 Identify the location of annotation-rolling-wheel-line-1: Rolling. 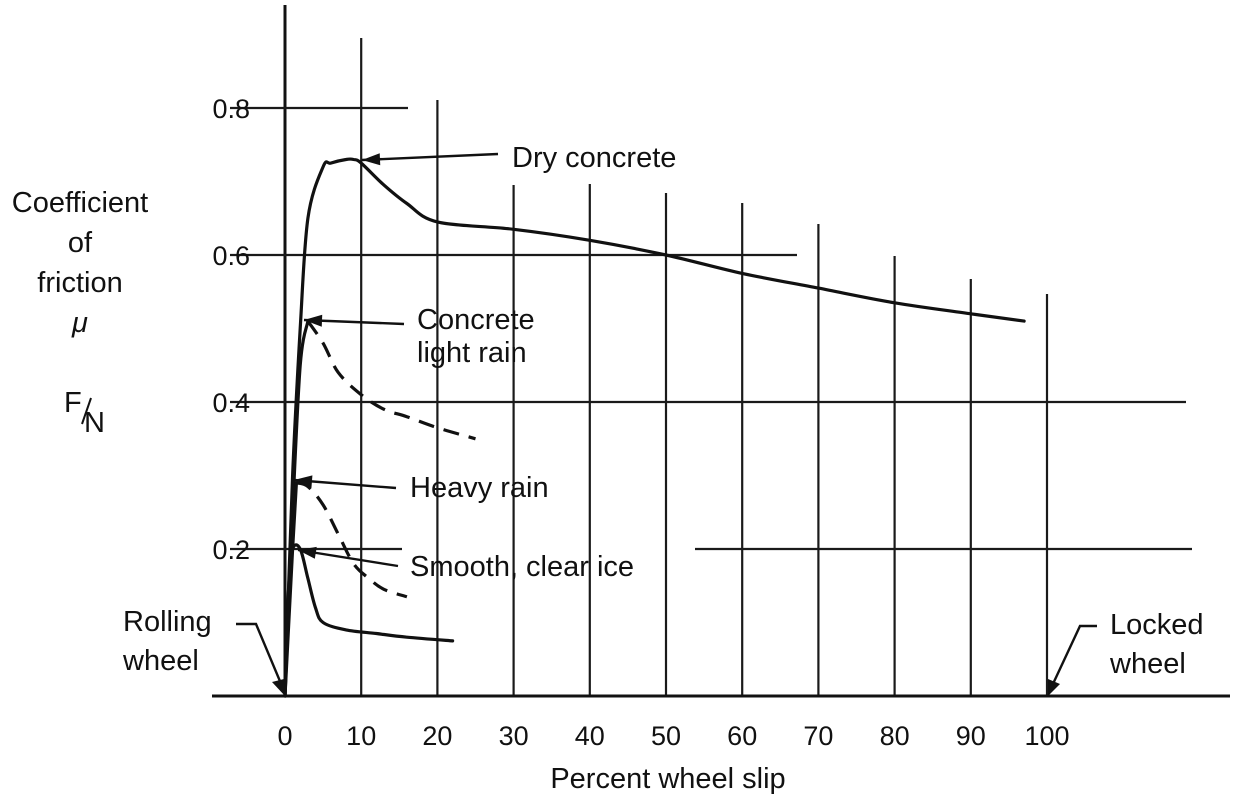
(167, 622).